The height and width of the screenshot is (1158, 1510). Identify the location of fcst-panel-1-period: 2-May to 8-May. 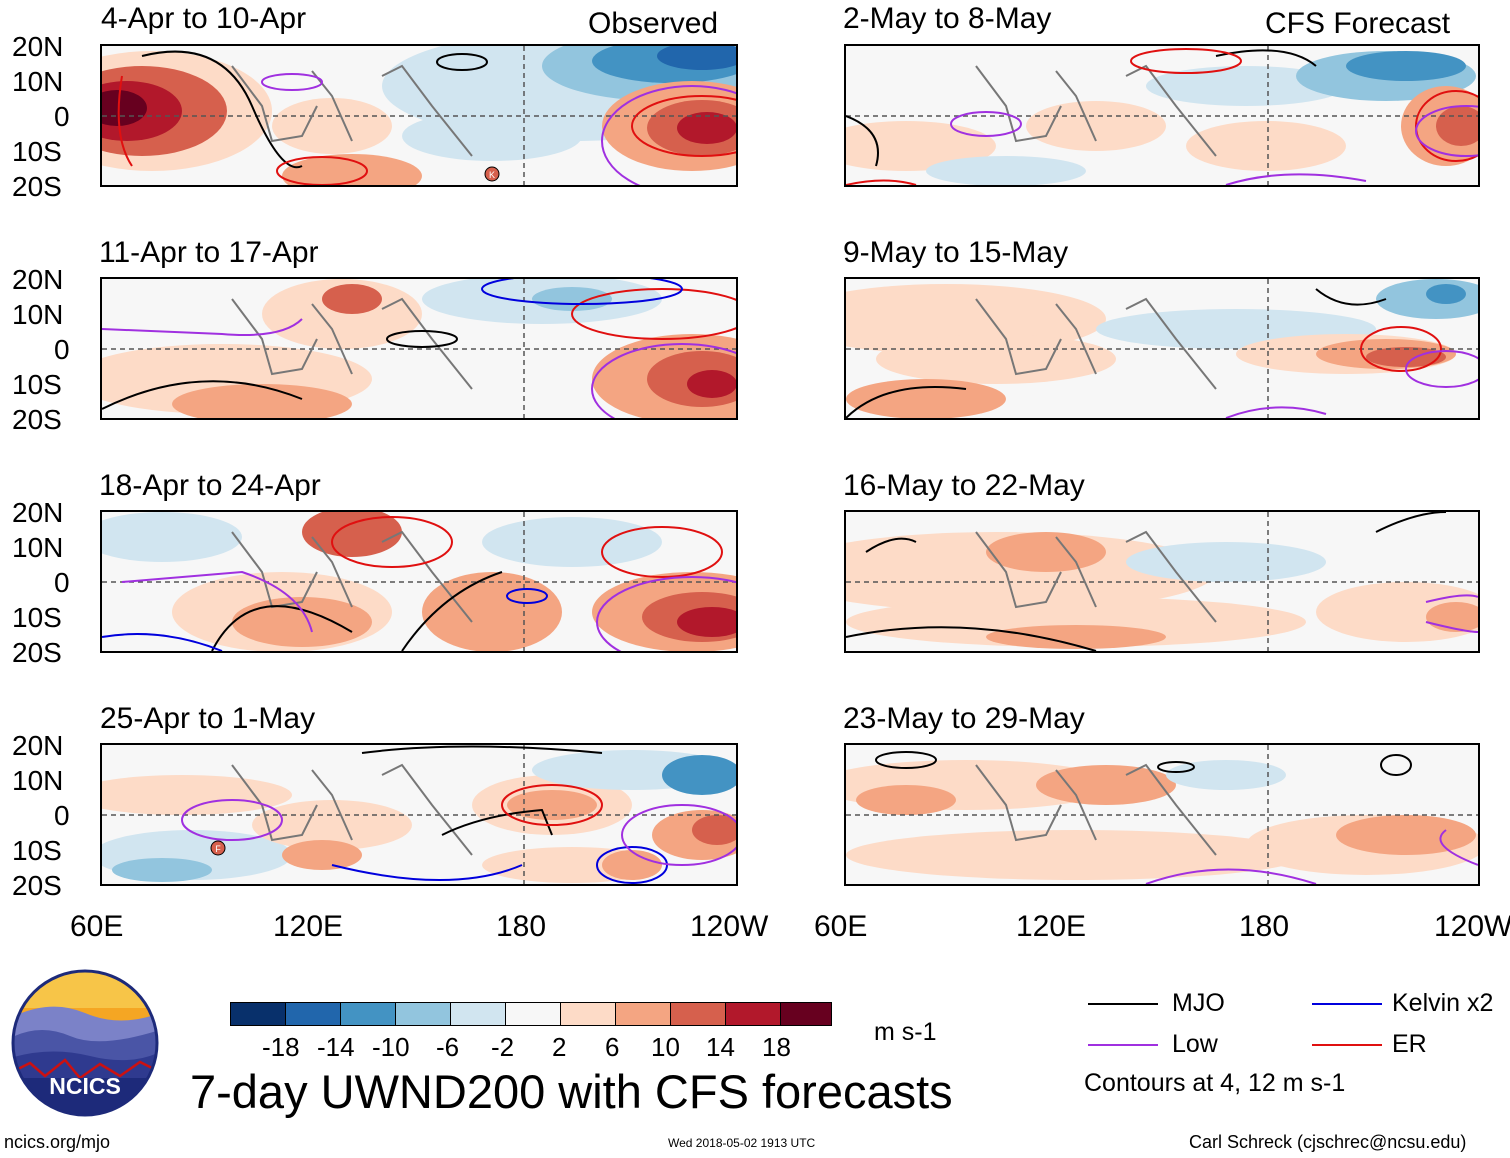
(947, 18).